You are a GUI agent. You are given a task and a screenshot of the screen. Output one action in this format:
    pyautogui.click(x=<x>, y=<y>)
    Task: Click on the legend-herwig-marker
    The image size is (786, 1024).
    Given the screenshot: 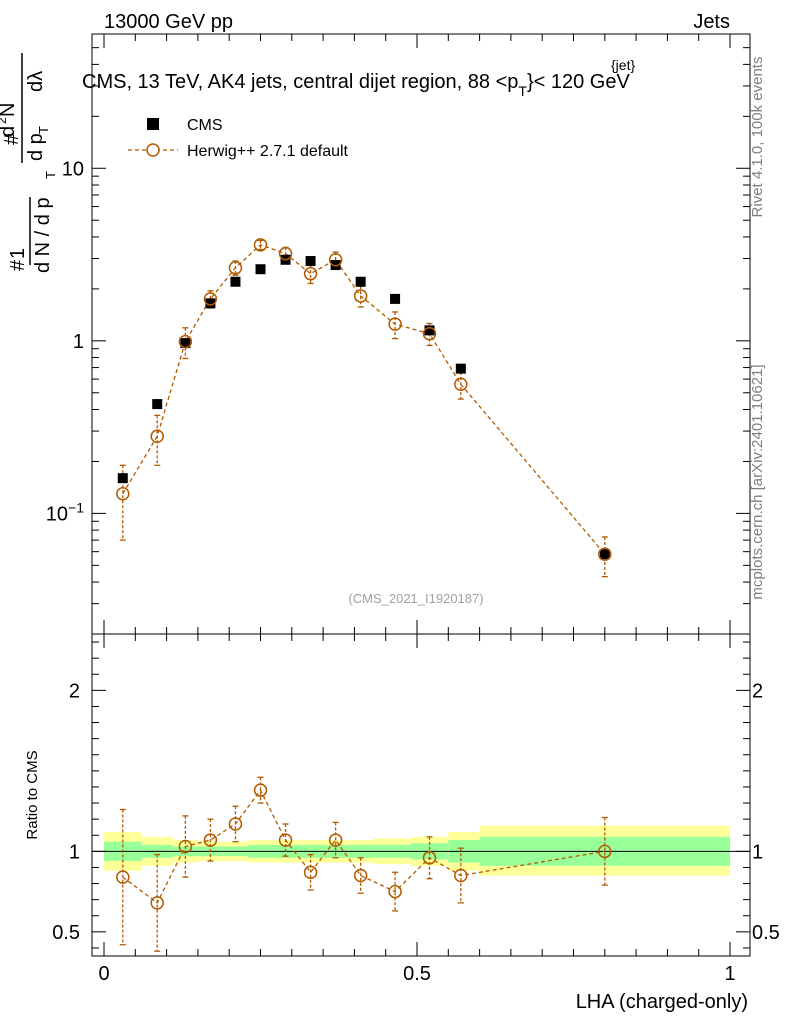 What is the action you would take?
    pyautogui.click(x=153, y=150)
    